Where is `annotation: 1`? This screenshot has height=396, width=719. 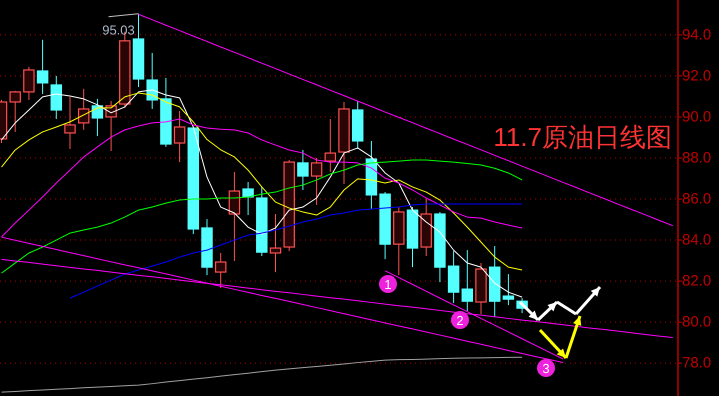
annotation: 1 is located at coordinates (388, 284).